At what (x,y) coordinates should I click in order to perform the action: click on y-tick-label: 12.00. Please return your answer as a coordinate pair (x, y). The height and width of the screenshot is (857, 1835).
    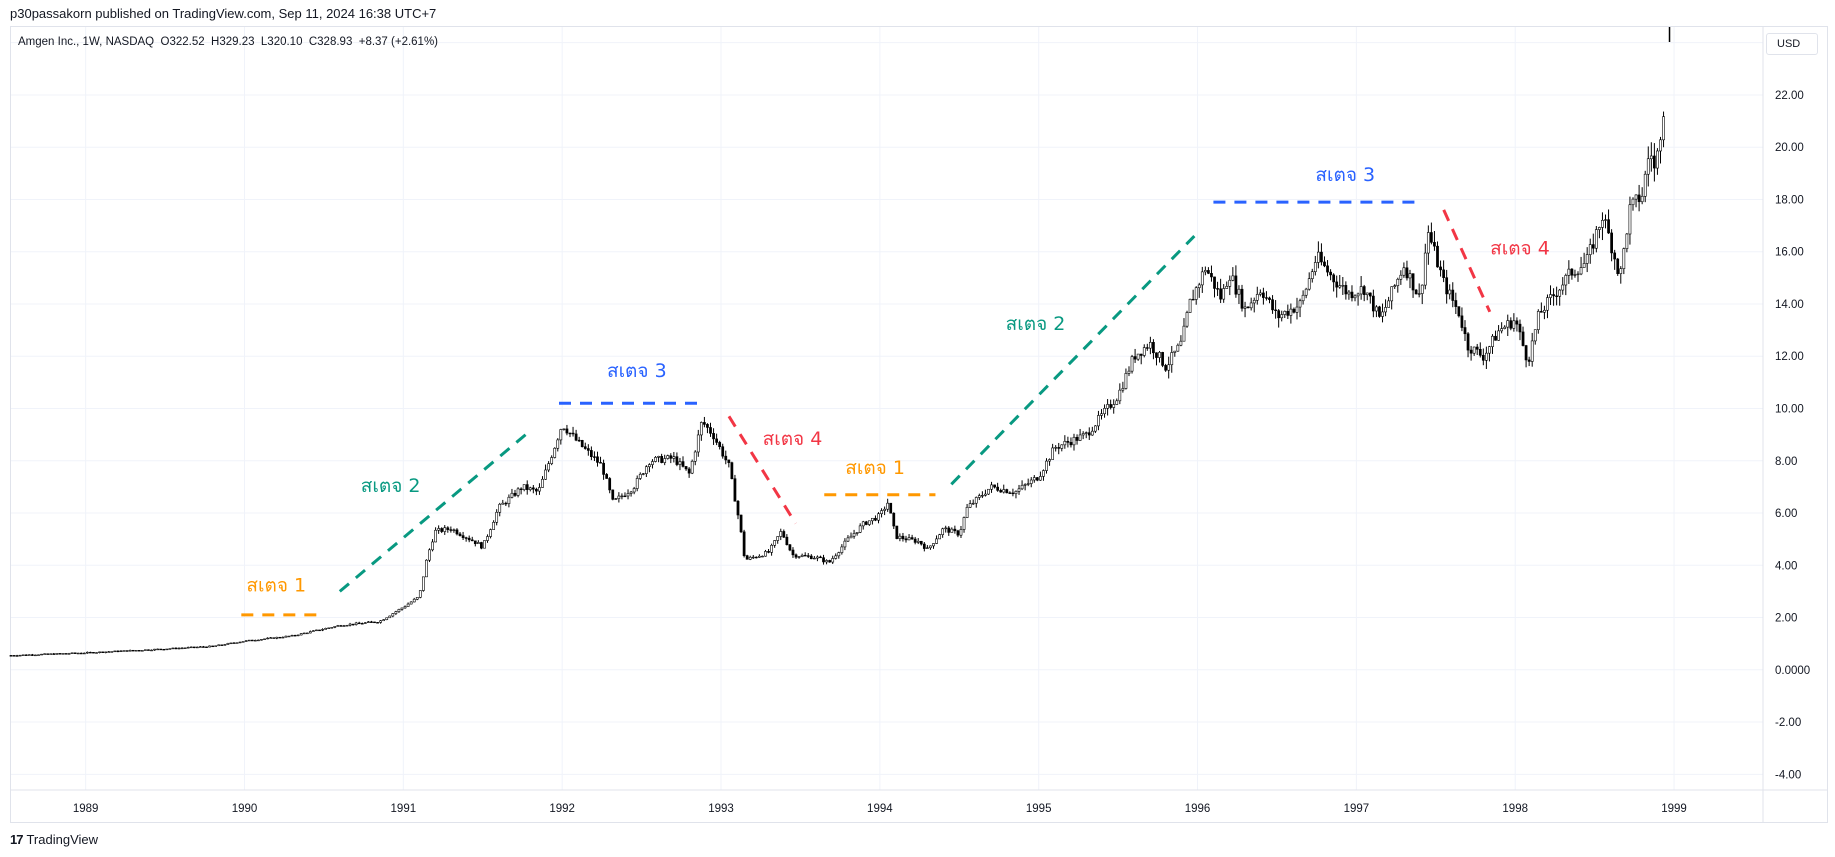
    Looking at the image, I should click on (1789, 357).